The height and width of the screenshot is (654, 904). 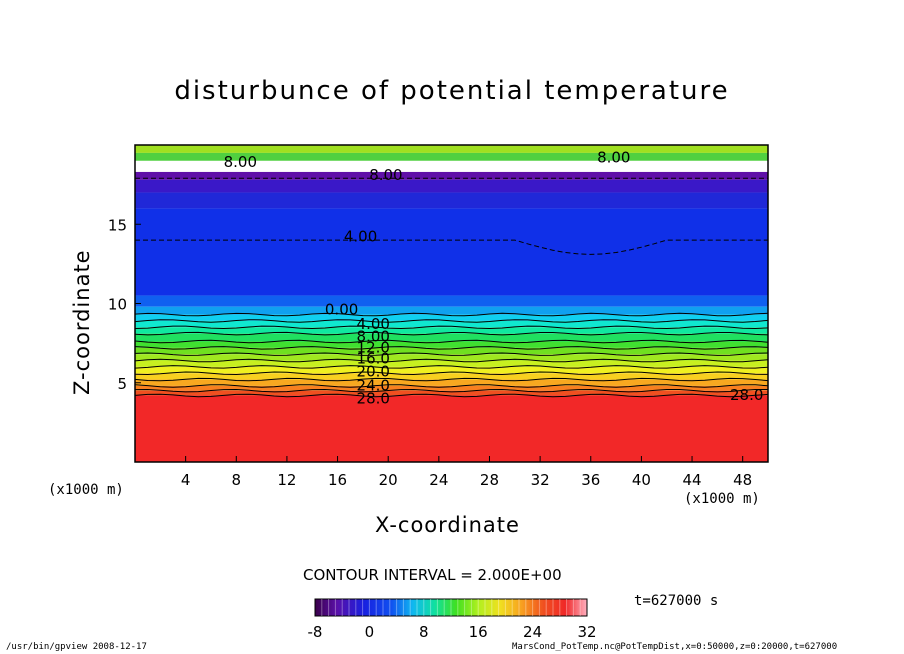 I want to click on colorbar-tick--8: -8, so click(x=315, y=632).